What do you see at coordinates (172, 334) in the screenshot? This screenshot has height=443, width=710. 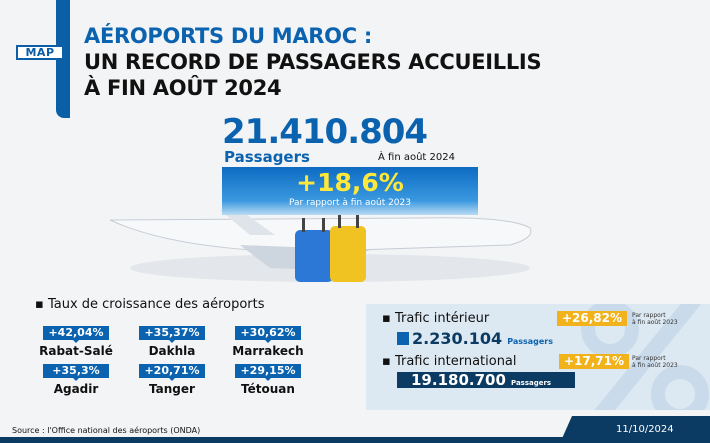 I see `airport-growth-badge: +35,37%` at bounding box center [172, 334].